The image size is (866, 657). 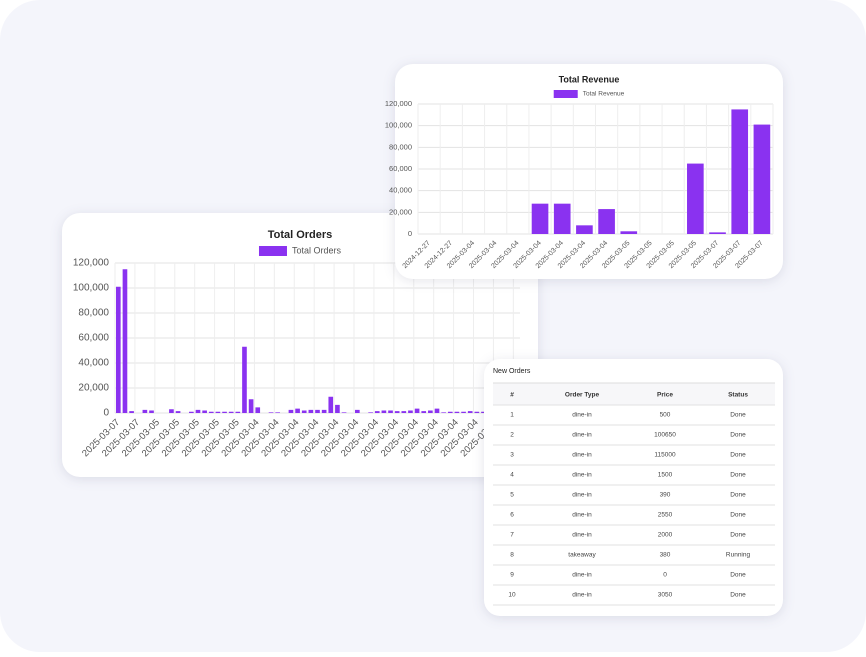 I want to click on table-cell: 6, so click(x=512, y=515).